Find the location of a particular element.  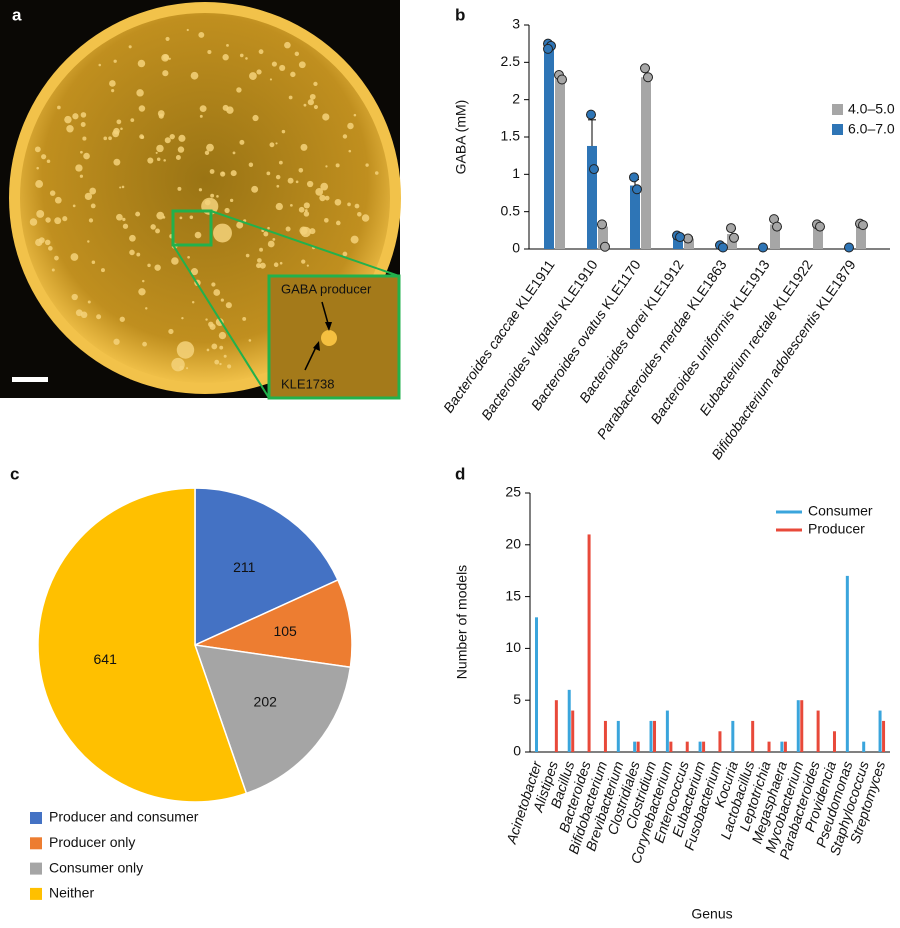

annotation: KLE1738 is located at coordinates (308, 383).